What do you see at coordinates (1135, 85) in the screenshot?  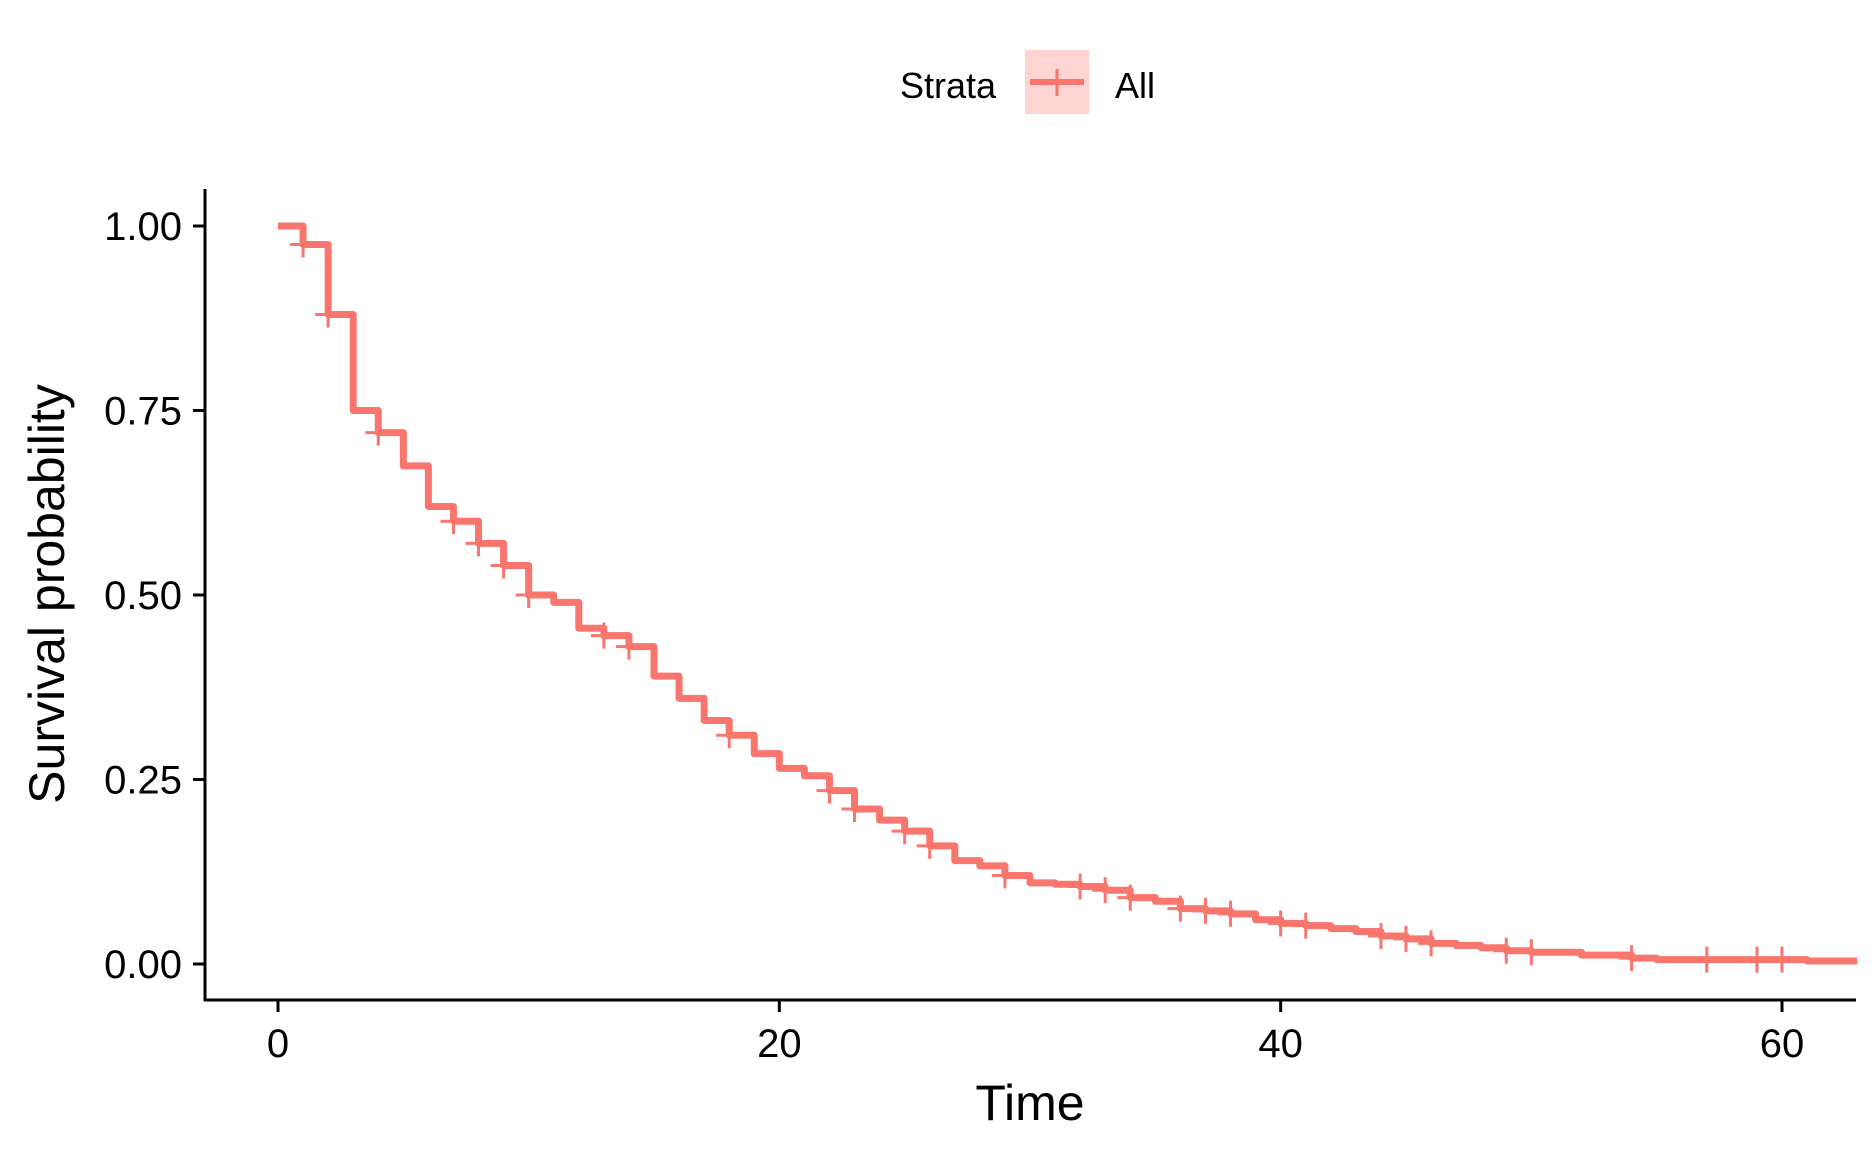 I see `legend-entry-all: All` at bounding box center [1135, 85].